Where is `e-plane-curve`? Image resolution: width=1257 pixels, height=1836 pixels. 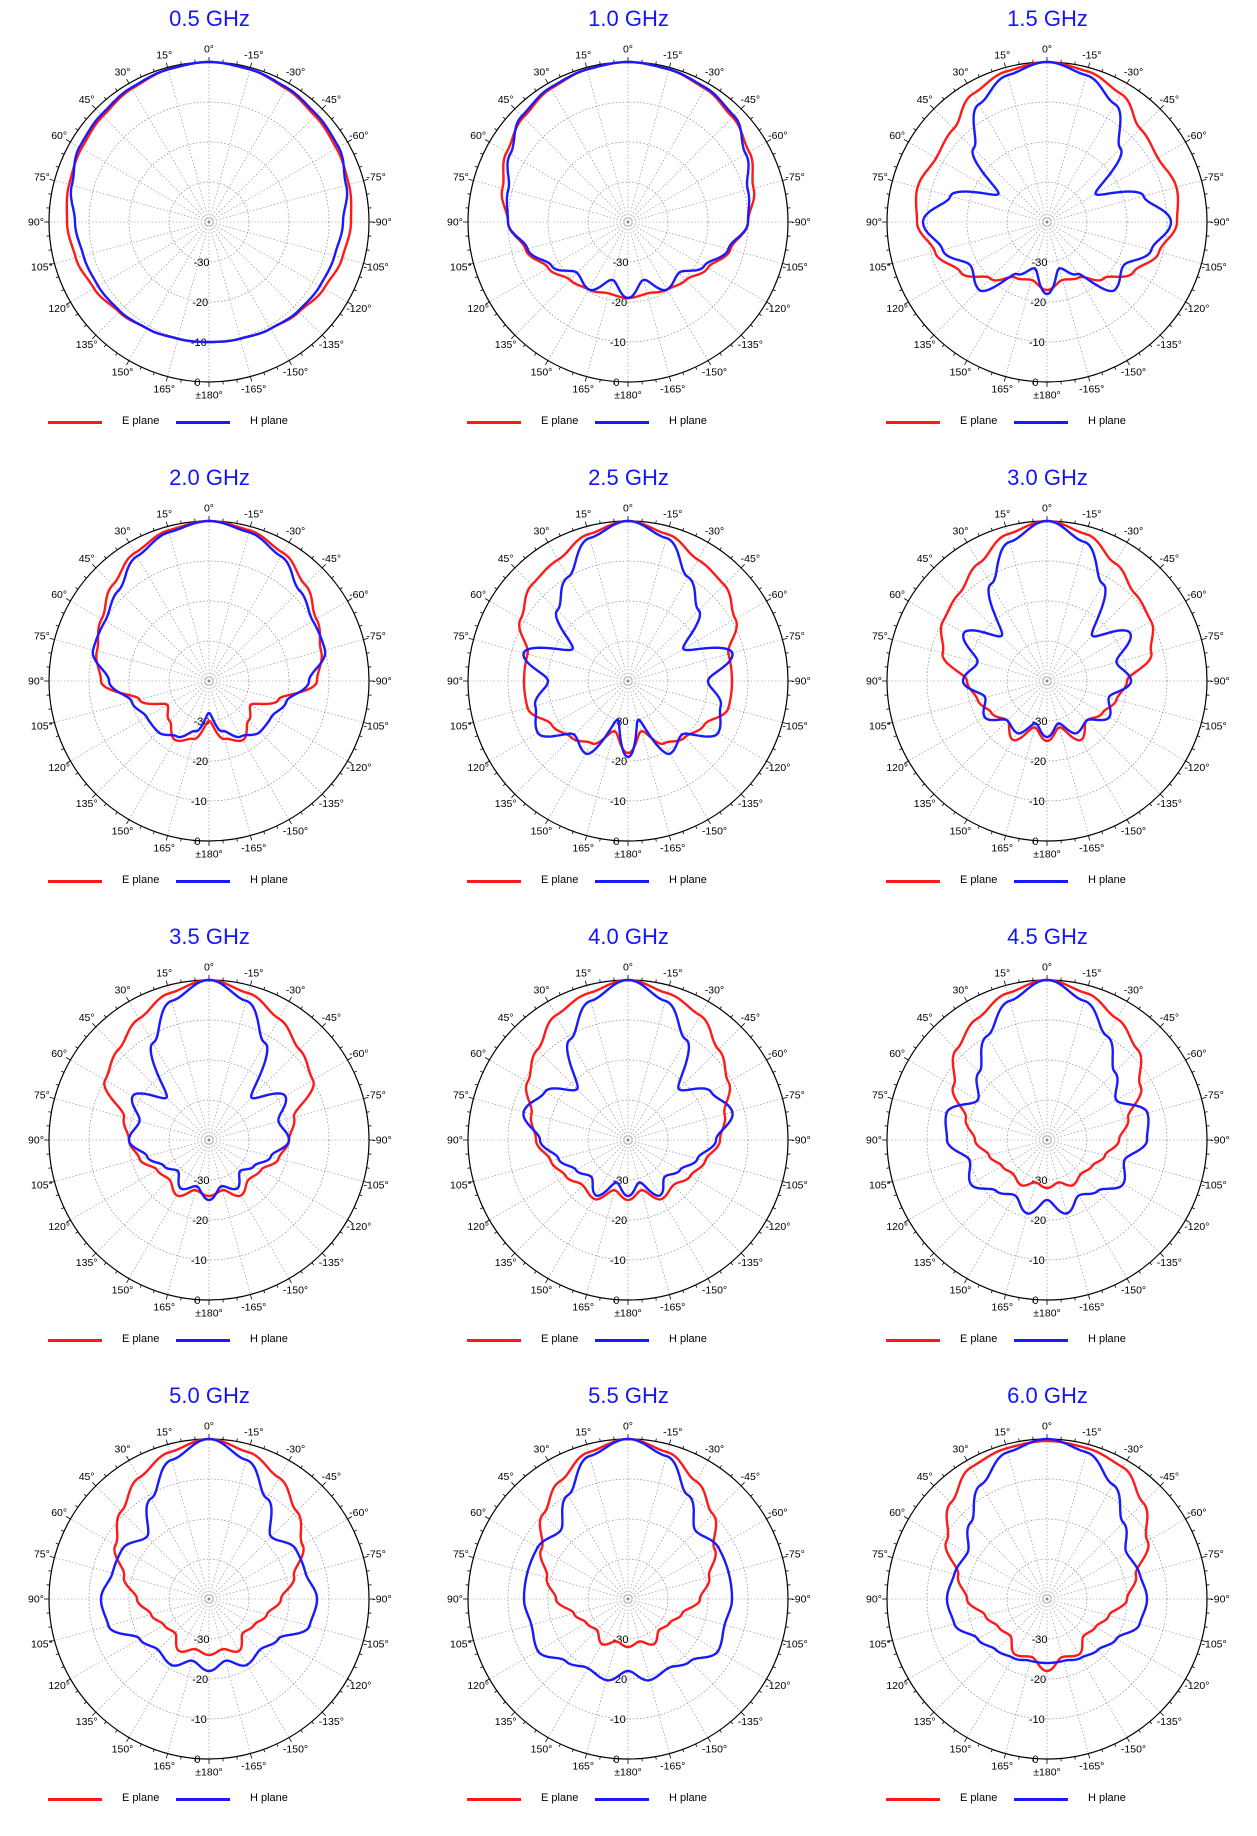
e-plane-curve is located at coordinates (208, 1547).